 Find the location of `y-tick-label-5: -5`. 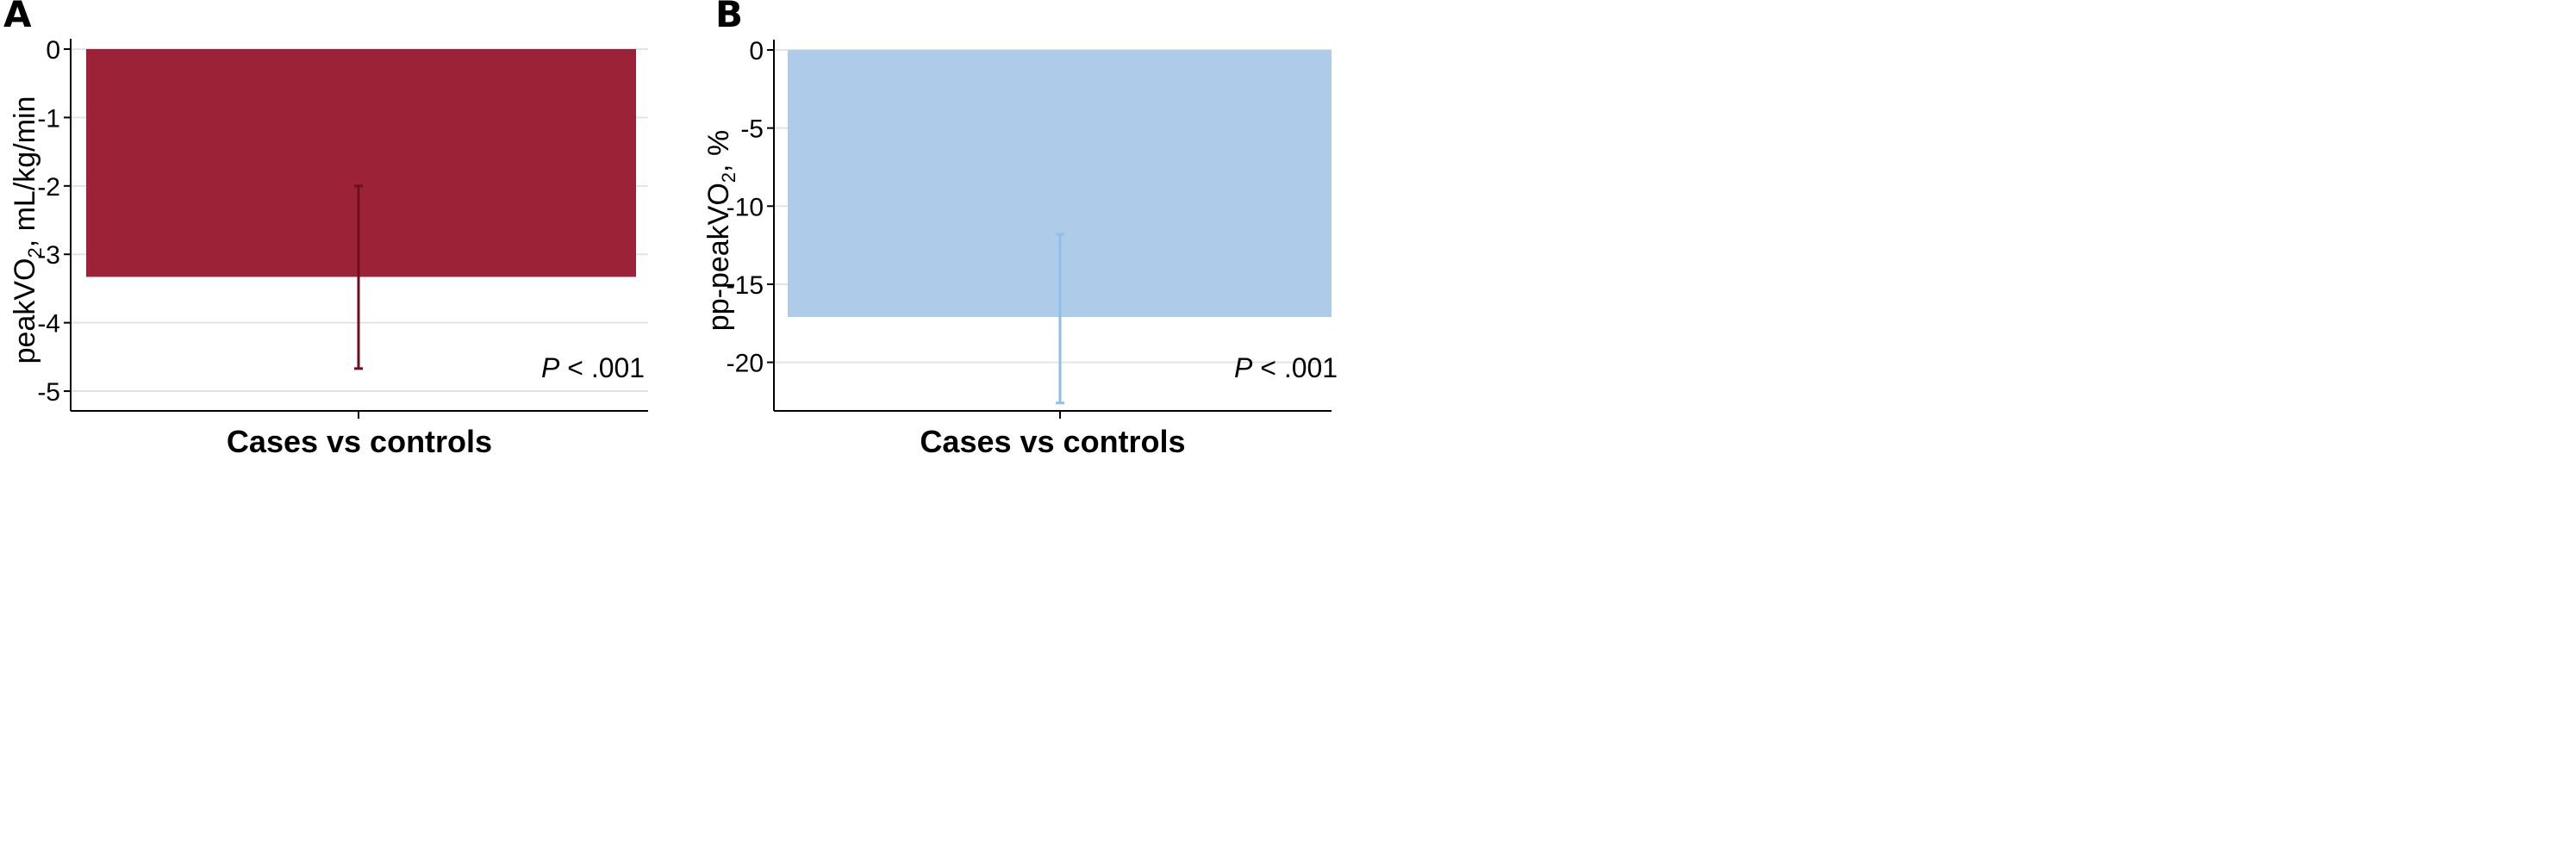

y-tick-label-5: -5 is located at coordinates (48, 392).